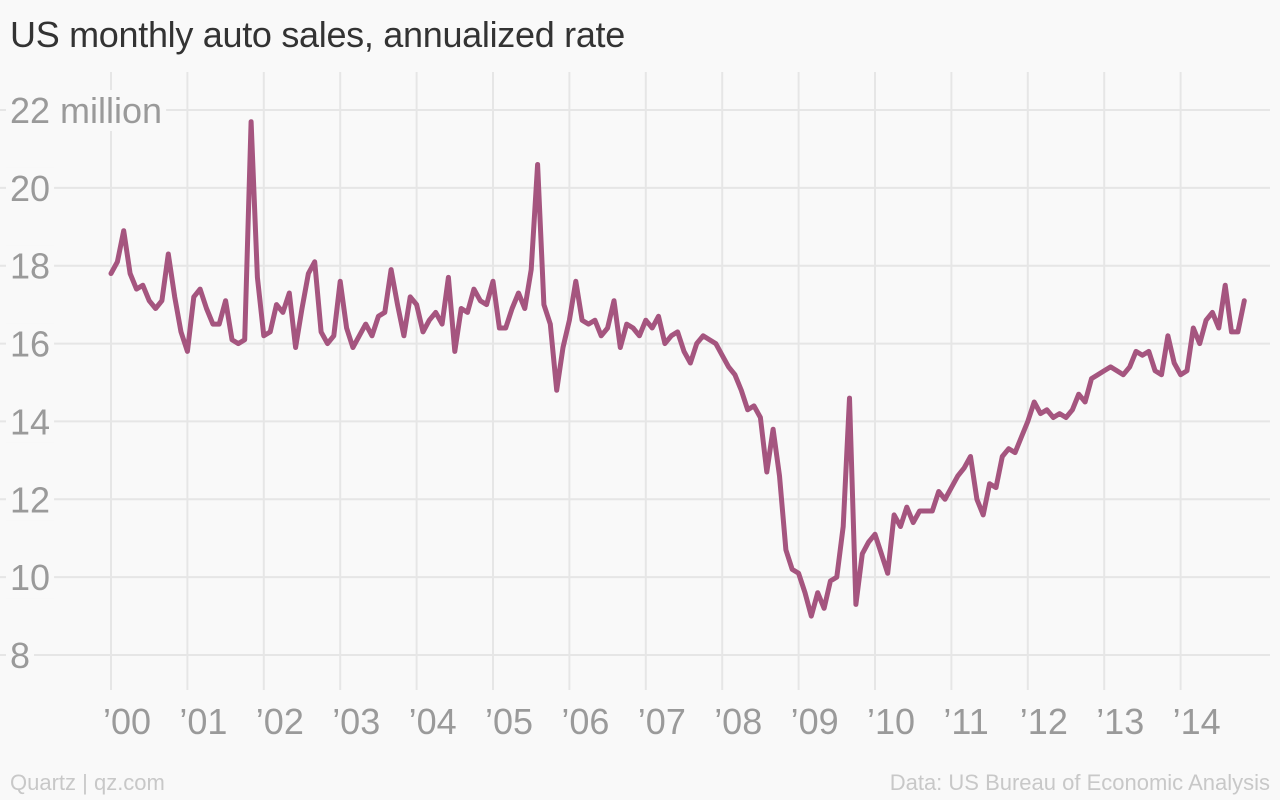 This screenshot has width=1280, height=800. I want to click on x-tick-label: ’10, so click(891, 721).